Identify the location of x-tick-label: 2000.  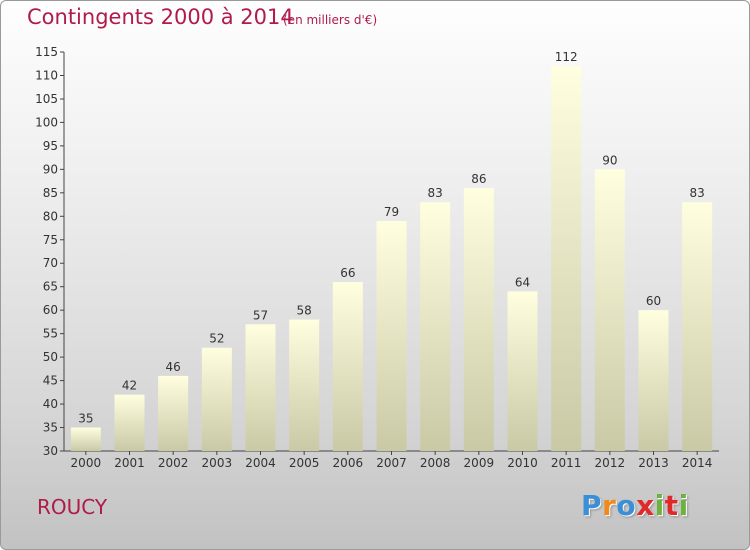
(86, 463).